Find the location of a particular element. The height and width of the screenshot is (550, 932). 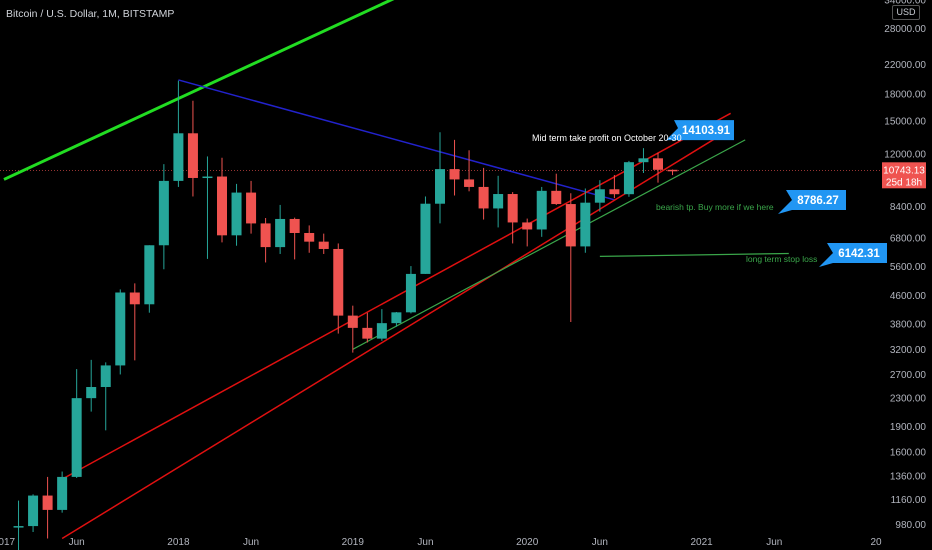

price-tick-label: 6800.00 is located at coordinates (908, 238).